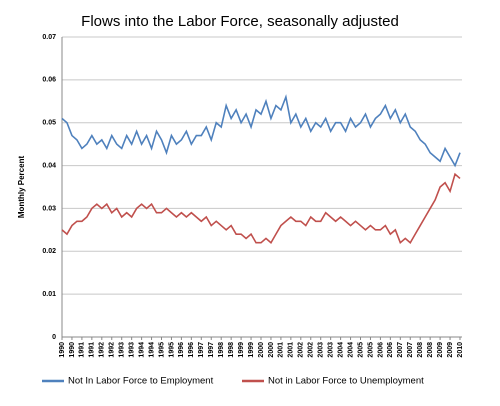 This screenshot has height=406, width=500. Describe the element at coordinates (54, 337) in the screenshot. I see `y-tick-label: 0` at that location.